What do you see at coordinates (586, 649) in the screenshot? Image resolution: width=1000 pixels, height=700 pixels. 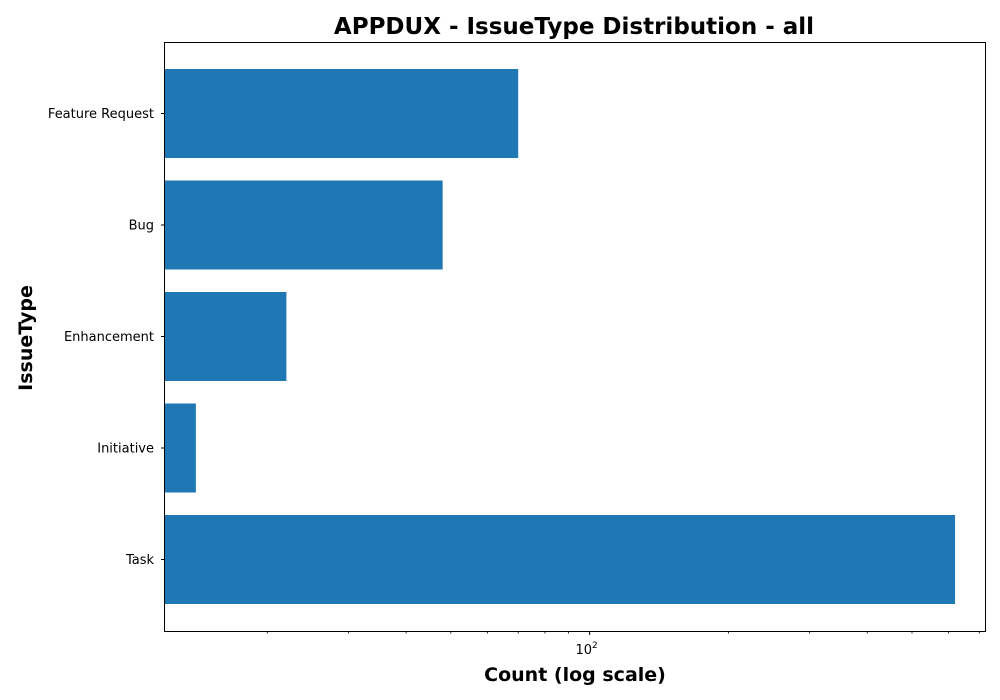 I see `x-tick-label: 102` at bounding box center [586, 649].